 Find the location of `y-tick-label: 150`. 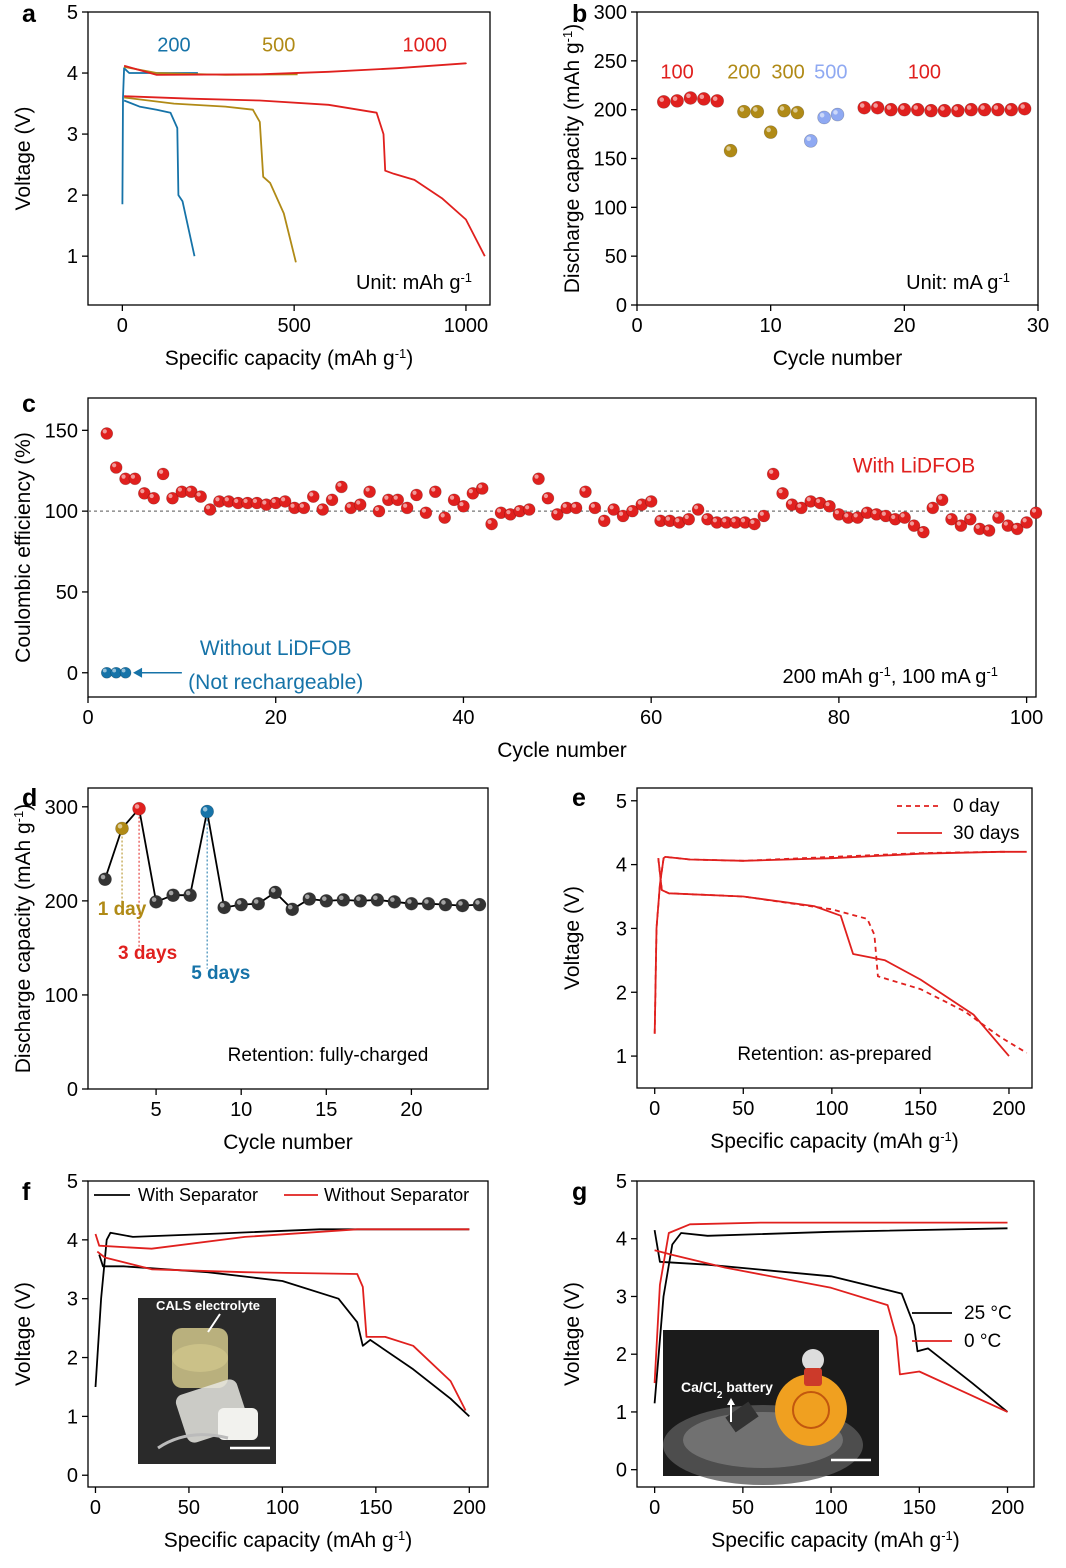

y-tick-label: 150 is located at coordinates (61, 431).